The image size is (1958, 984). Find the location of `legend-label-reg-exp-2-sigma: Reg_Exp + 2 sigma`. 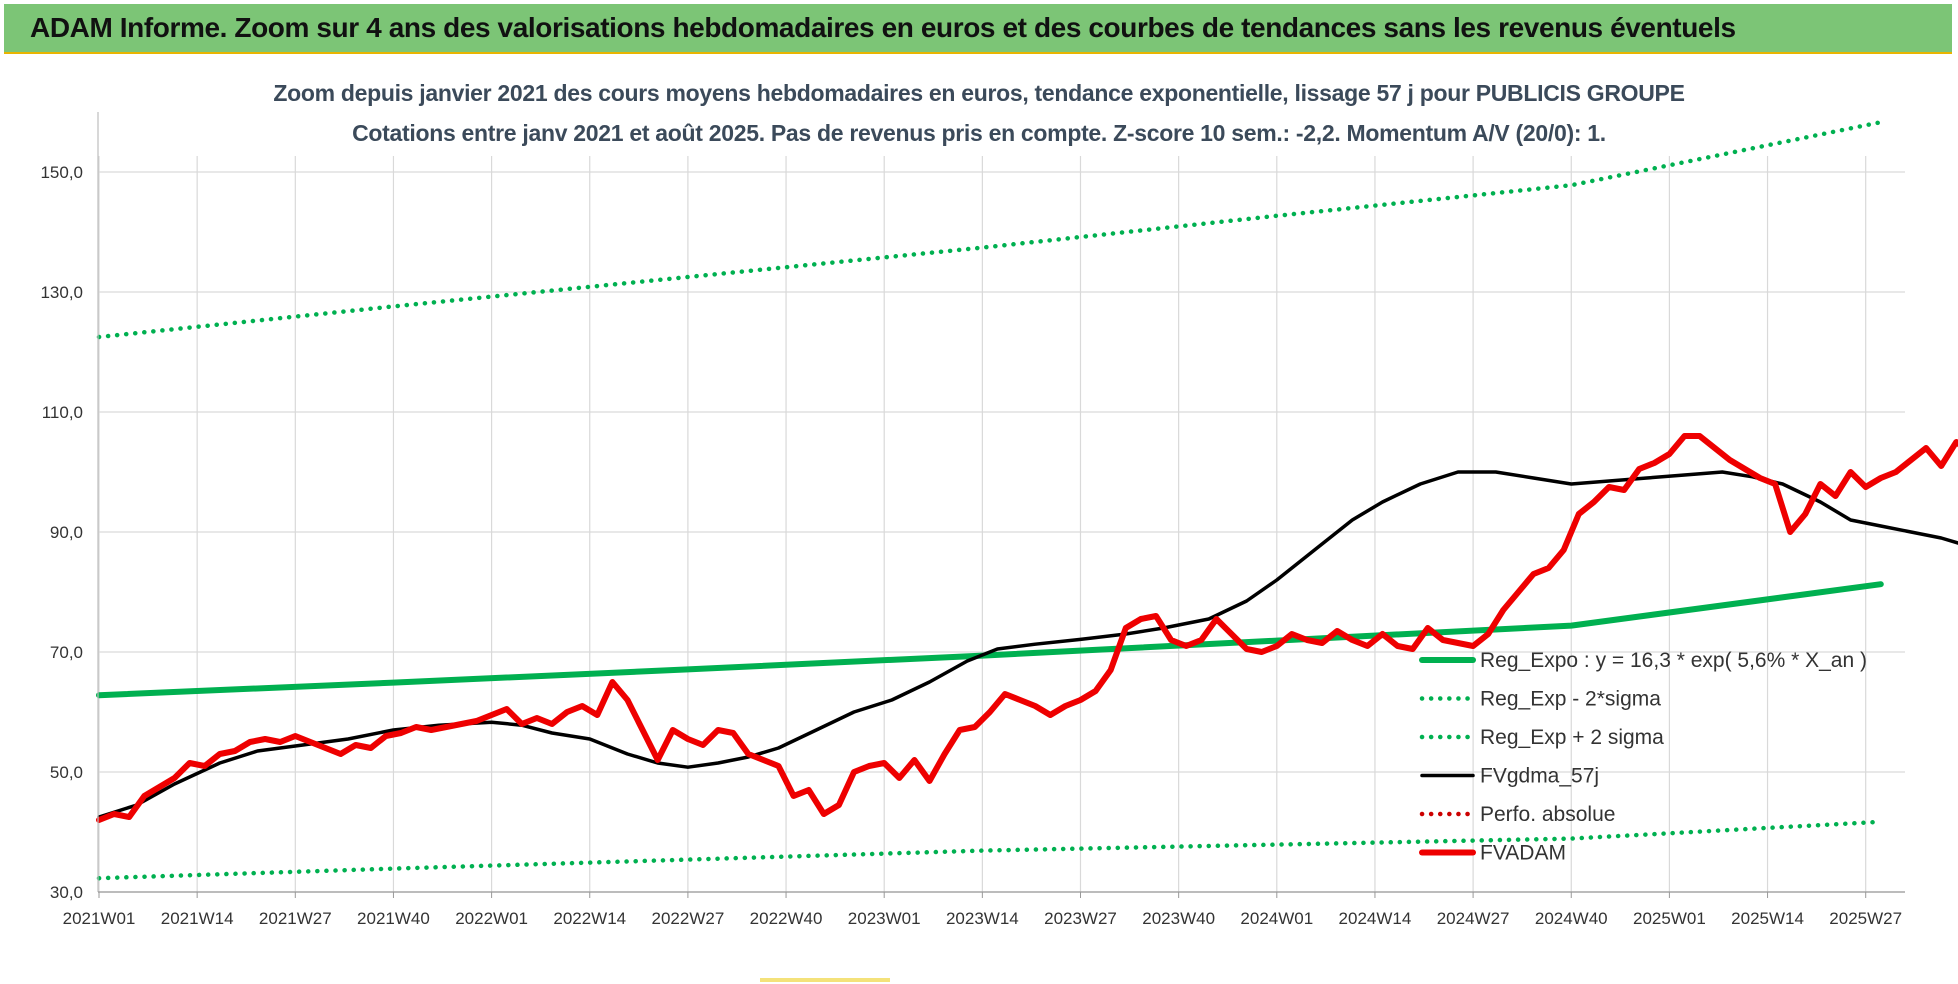

legend-label-reg-exp-2-sigma: Reg_Exp + 2 sigma is located at coordinates (1572, 737).